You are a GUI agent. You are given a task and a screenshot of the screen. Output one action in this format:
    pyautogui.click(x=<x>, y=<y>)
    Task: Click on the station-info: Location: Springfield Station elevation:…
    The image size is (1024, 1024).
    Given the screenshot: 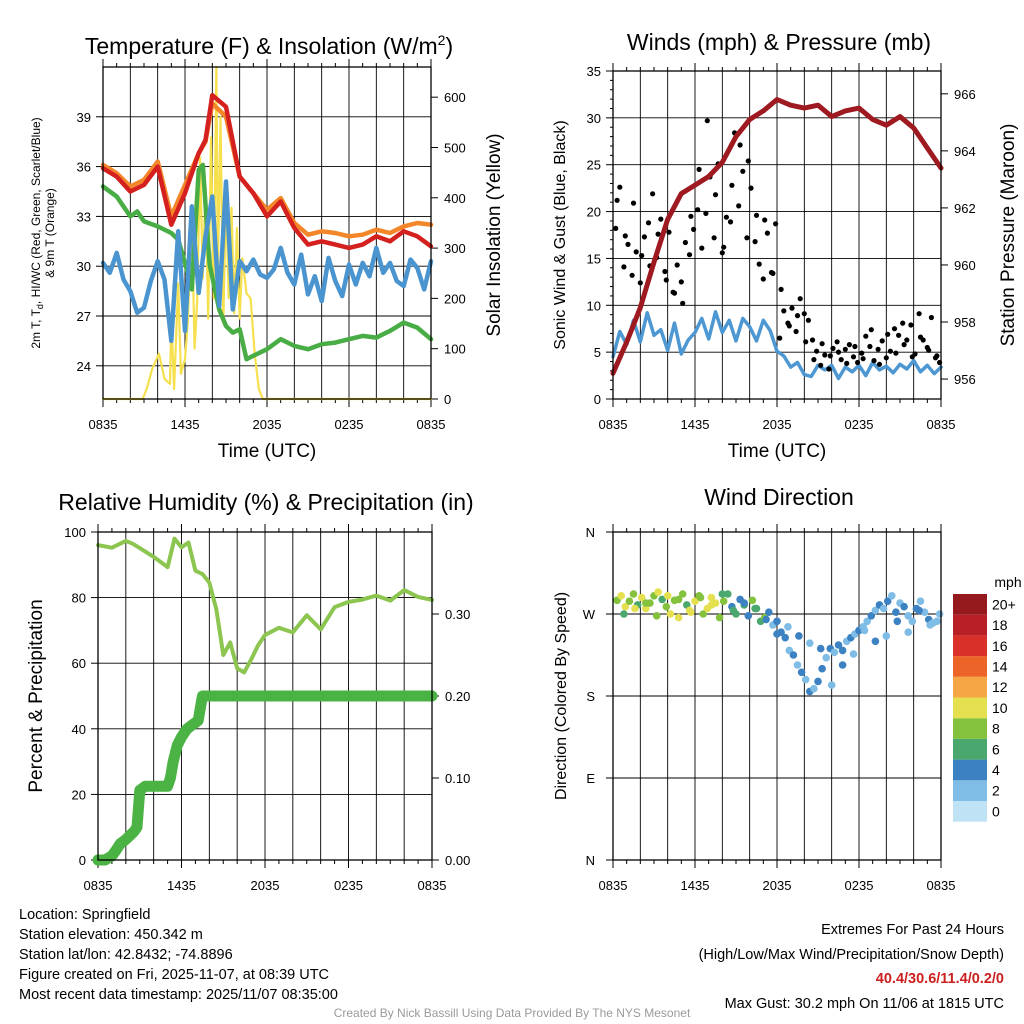 What is the action you would take?
    pyautogui.click(x=178, y=955)
    